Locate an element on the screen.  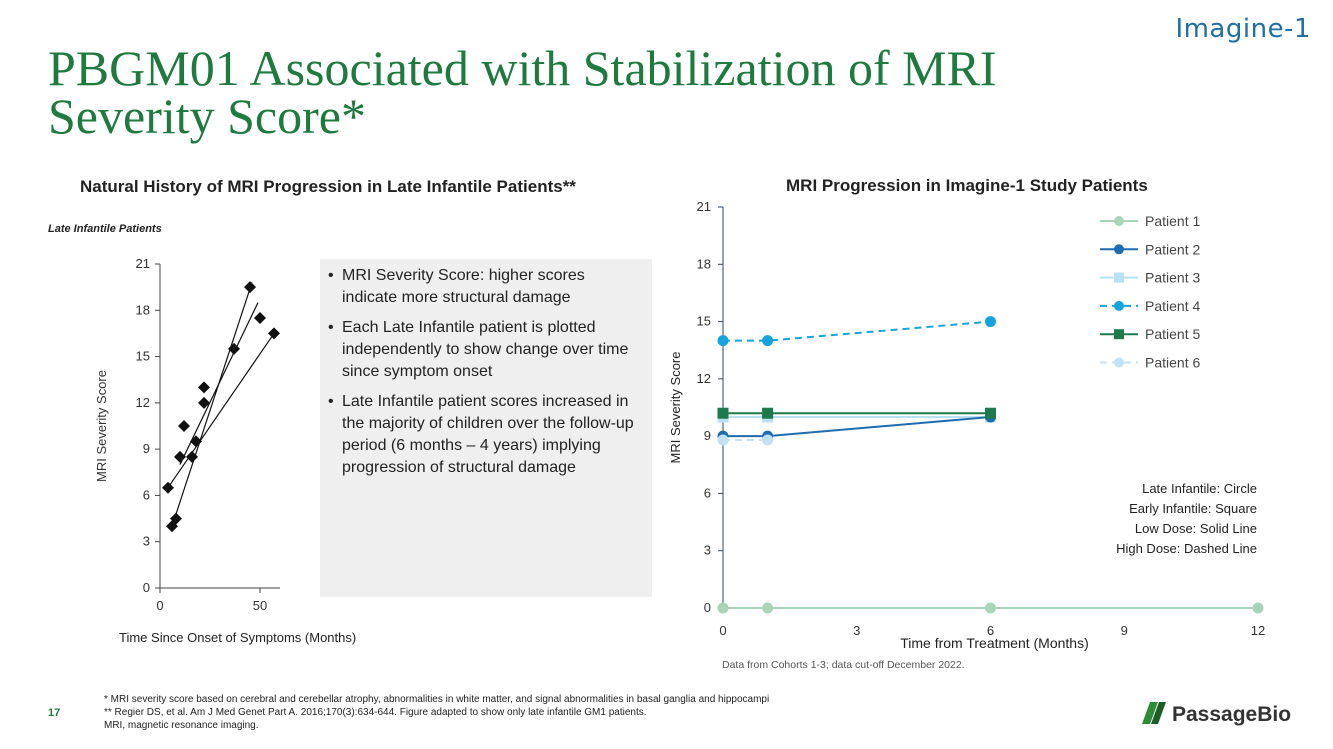
left-y-tick-label: 3 is located at coordinates (146, 541).